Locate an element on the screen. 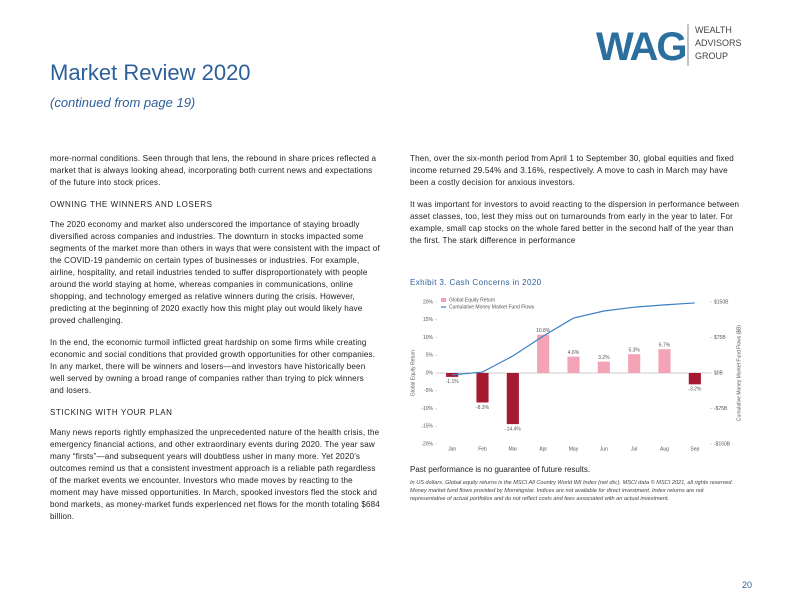  logo-line: ADVISORS is located at coordinates (718, 43).